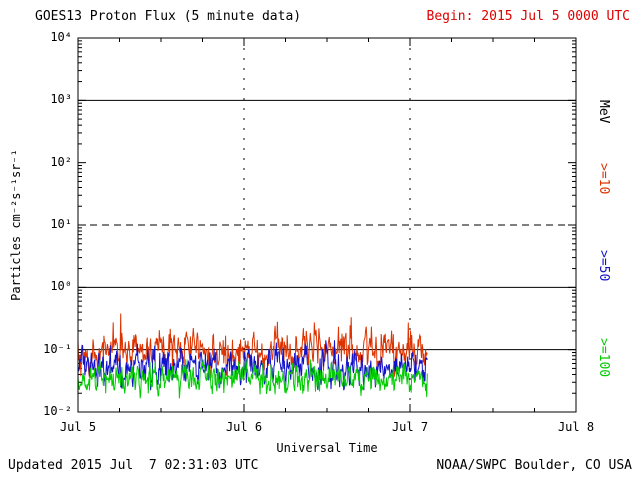 The width and height of the screenshot is (640, 480). I want to click on y-tick-label: 10⁻¹, so click(57, 348).